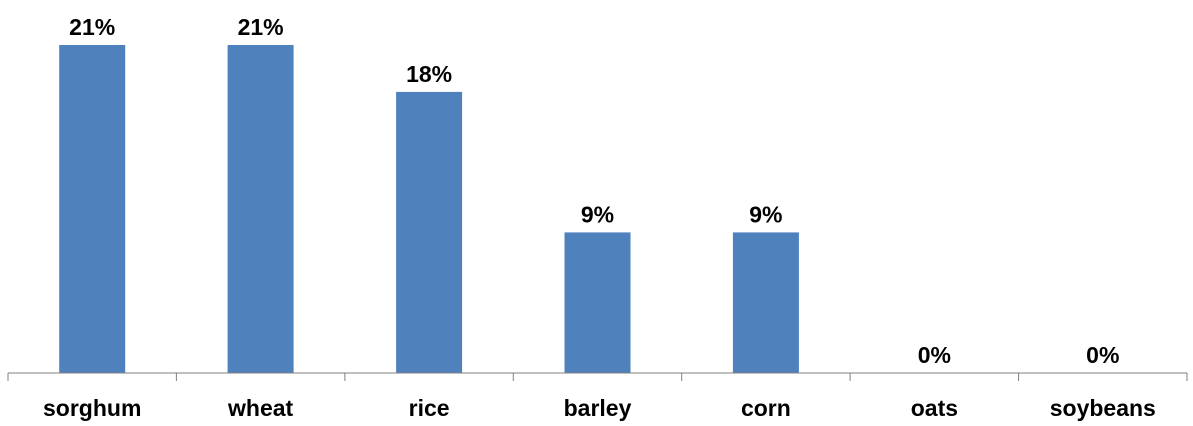 The image size is (1193, 426). I want to click on tick-label-rice: rice, so click(429, 408).